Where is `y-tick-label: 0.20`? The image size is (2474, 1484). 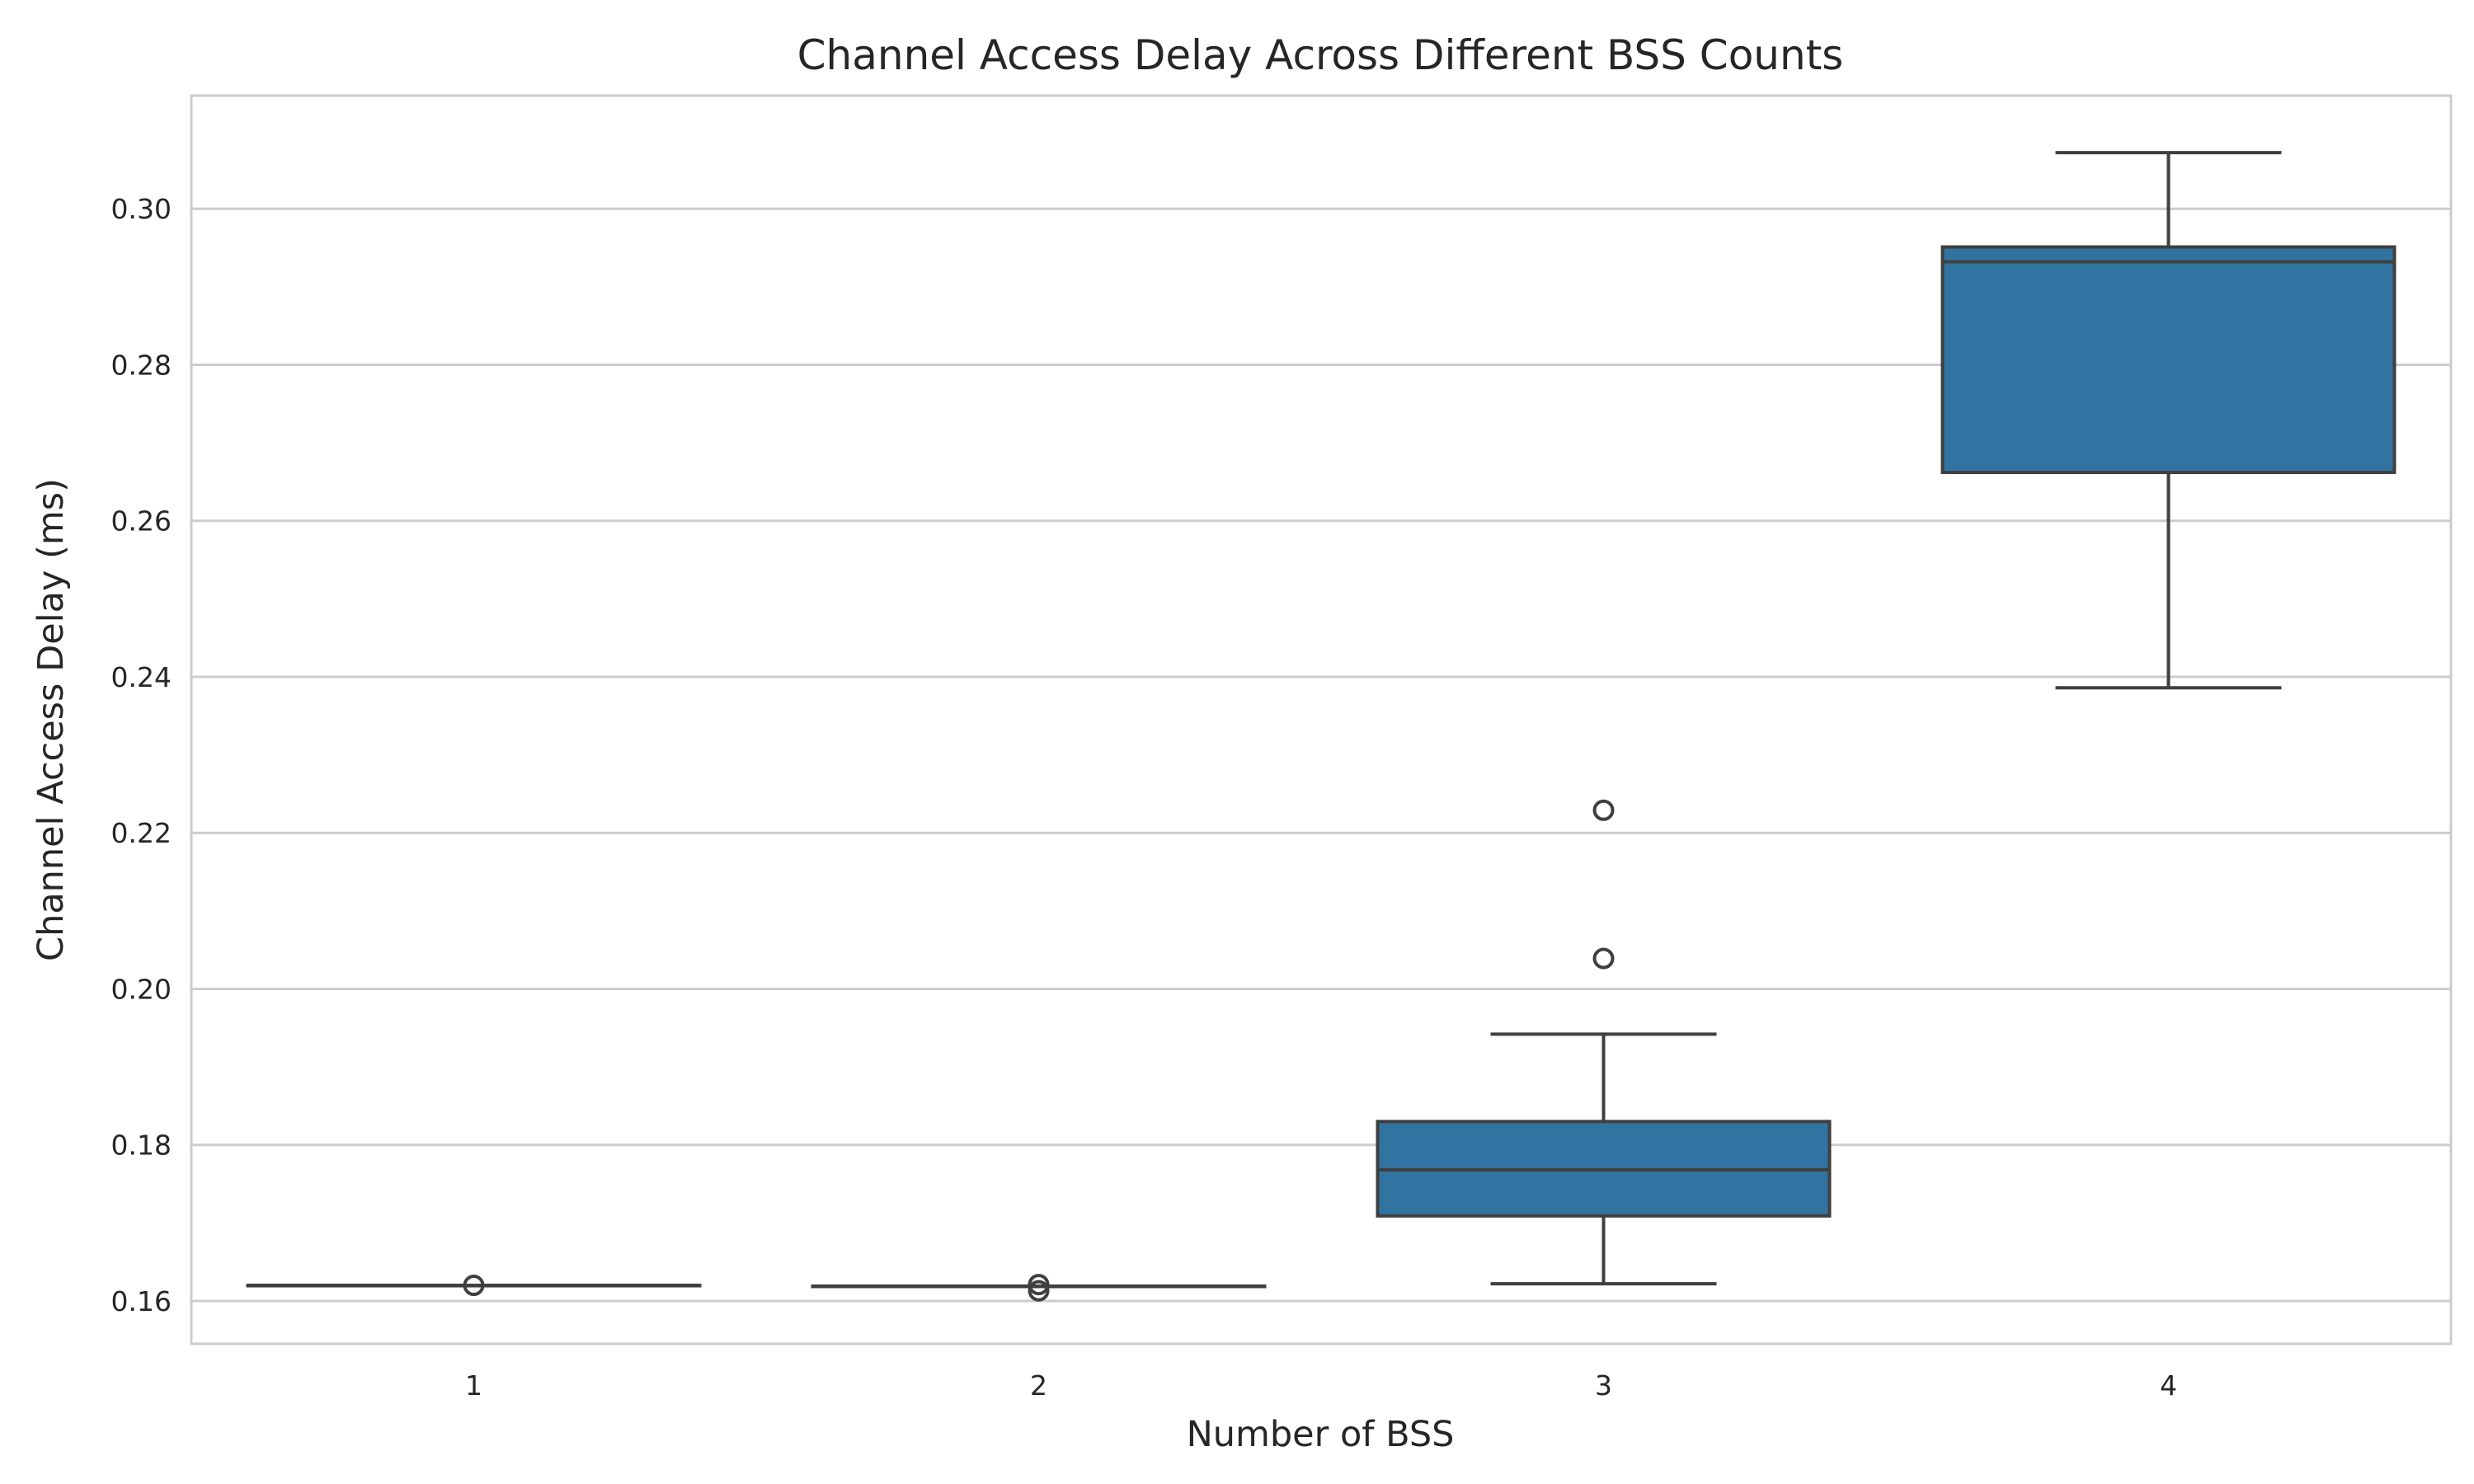 y-tick-label: 0.20 is located at coordinates (141, 989).